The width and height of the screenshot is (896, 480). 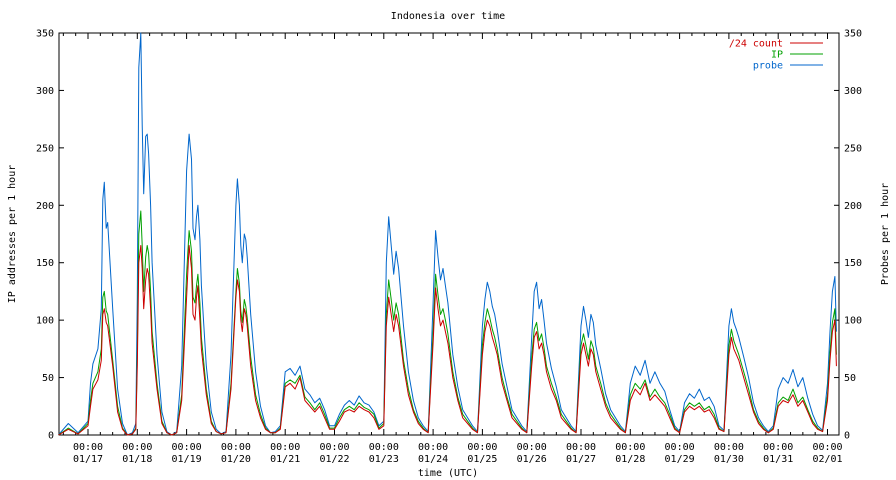 I want to click on x-tick-date-label: 01/23, so click(x=384, y=459).